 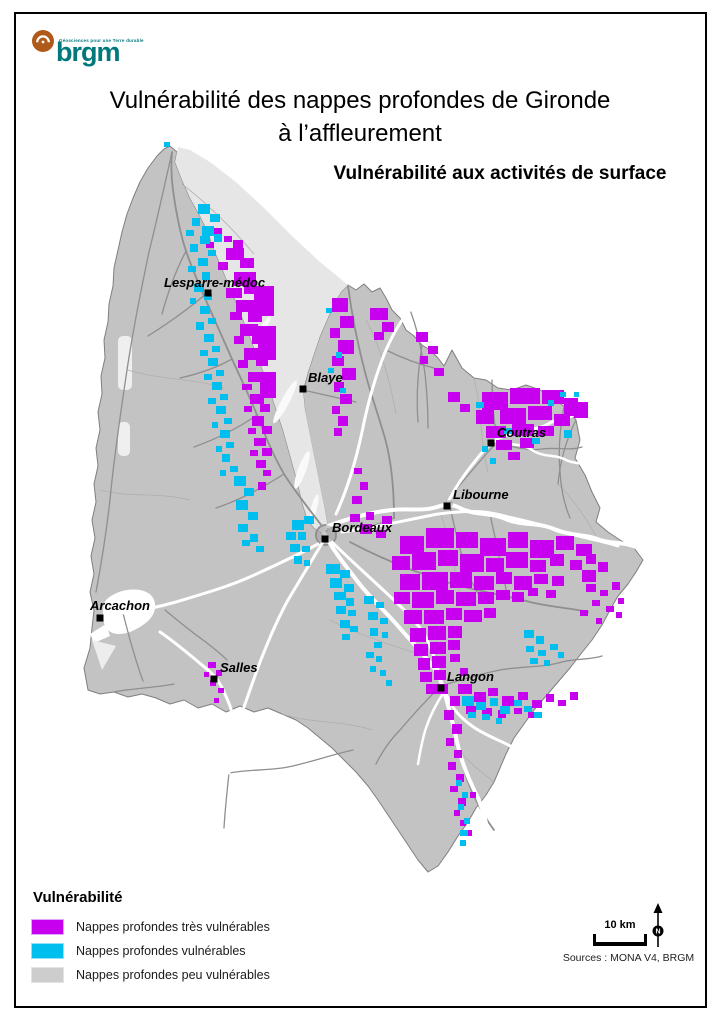 I want to click on scale-bar-rule, so click(x=620, y=940).